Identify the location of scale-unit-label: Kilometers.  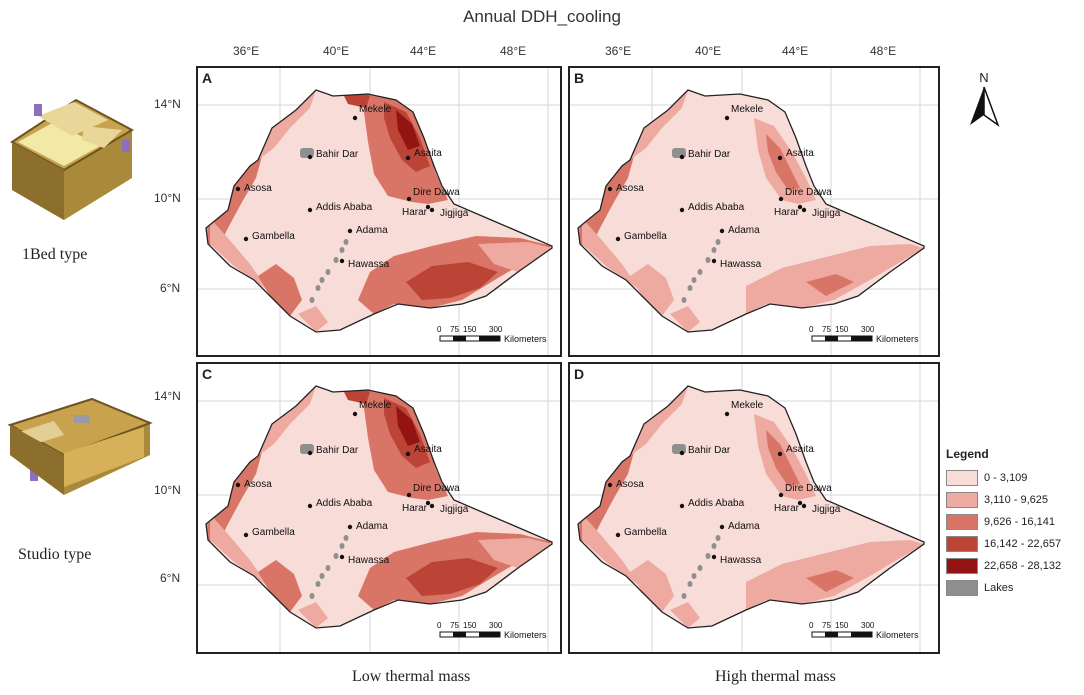
(897, 339).